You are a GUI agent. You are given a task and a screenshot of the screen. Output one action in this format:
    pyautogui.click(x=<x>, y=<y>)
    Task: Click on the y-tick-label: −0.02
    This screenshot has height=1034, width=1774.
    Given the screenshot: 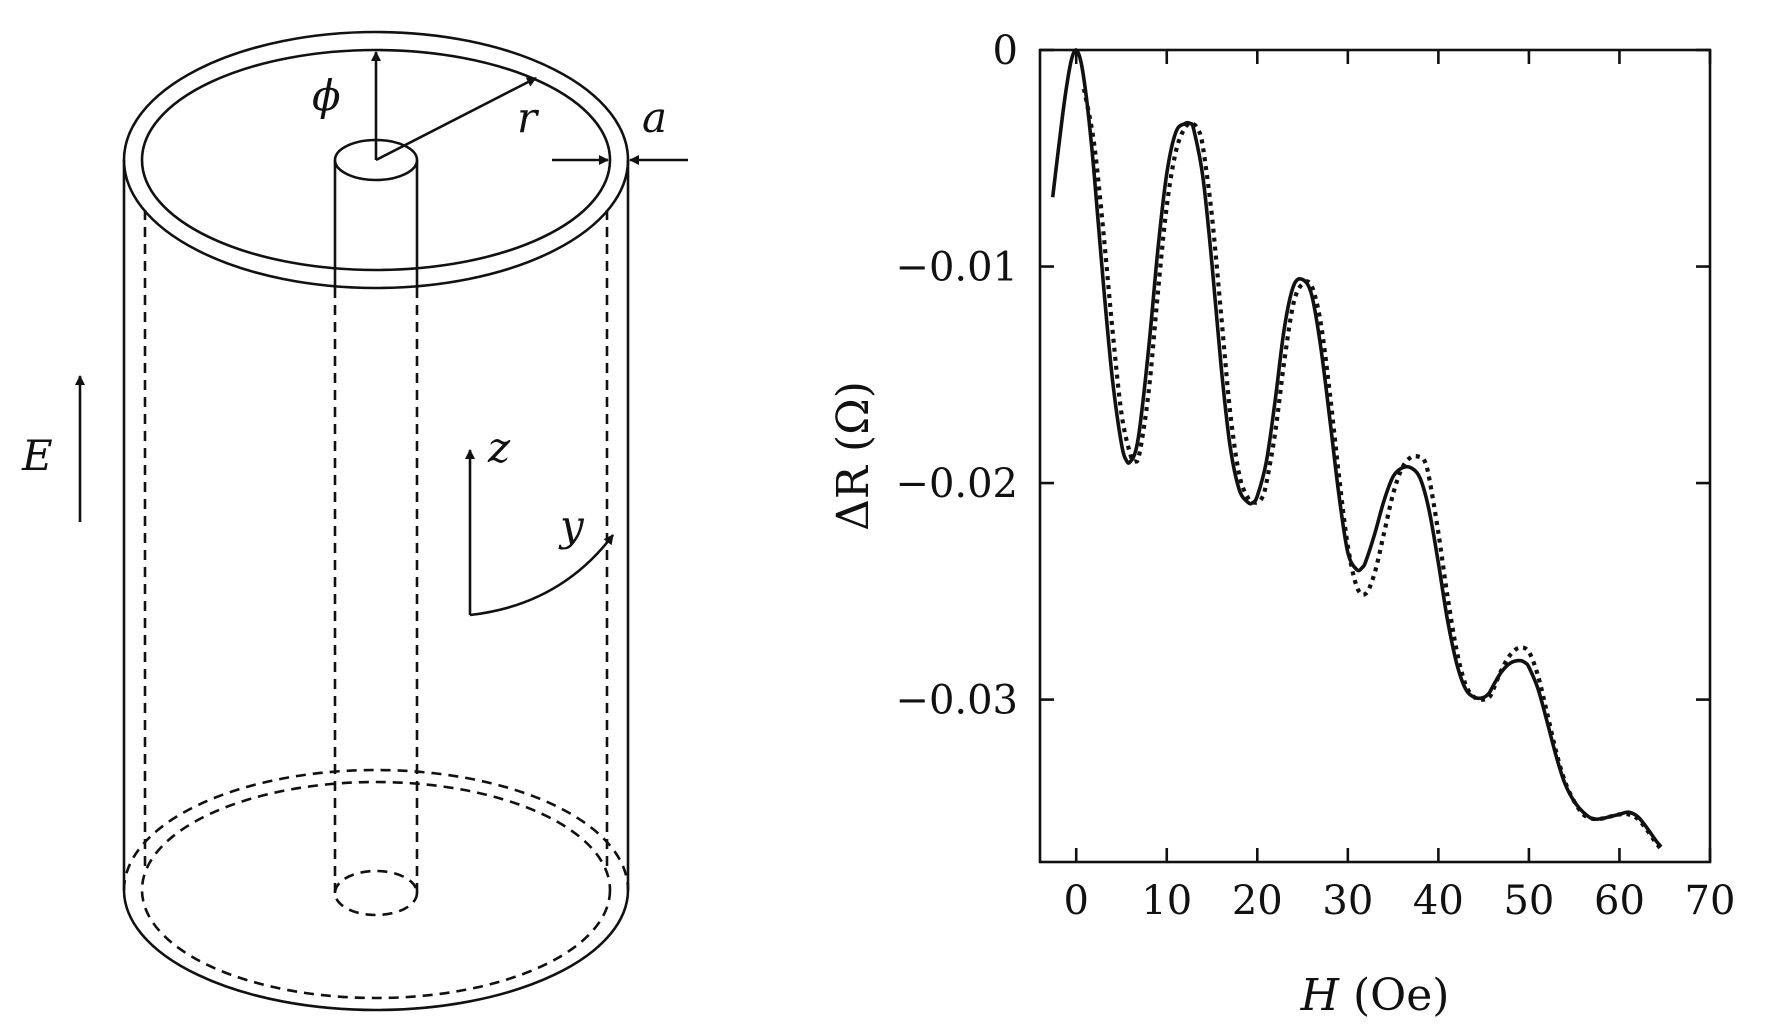 What is the action you would take?
    pyautogui.click(x=956, y=484)
    